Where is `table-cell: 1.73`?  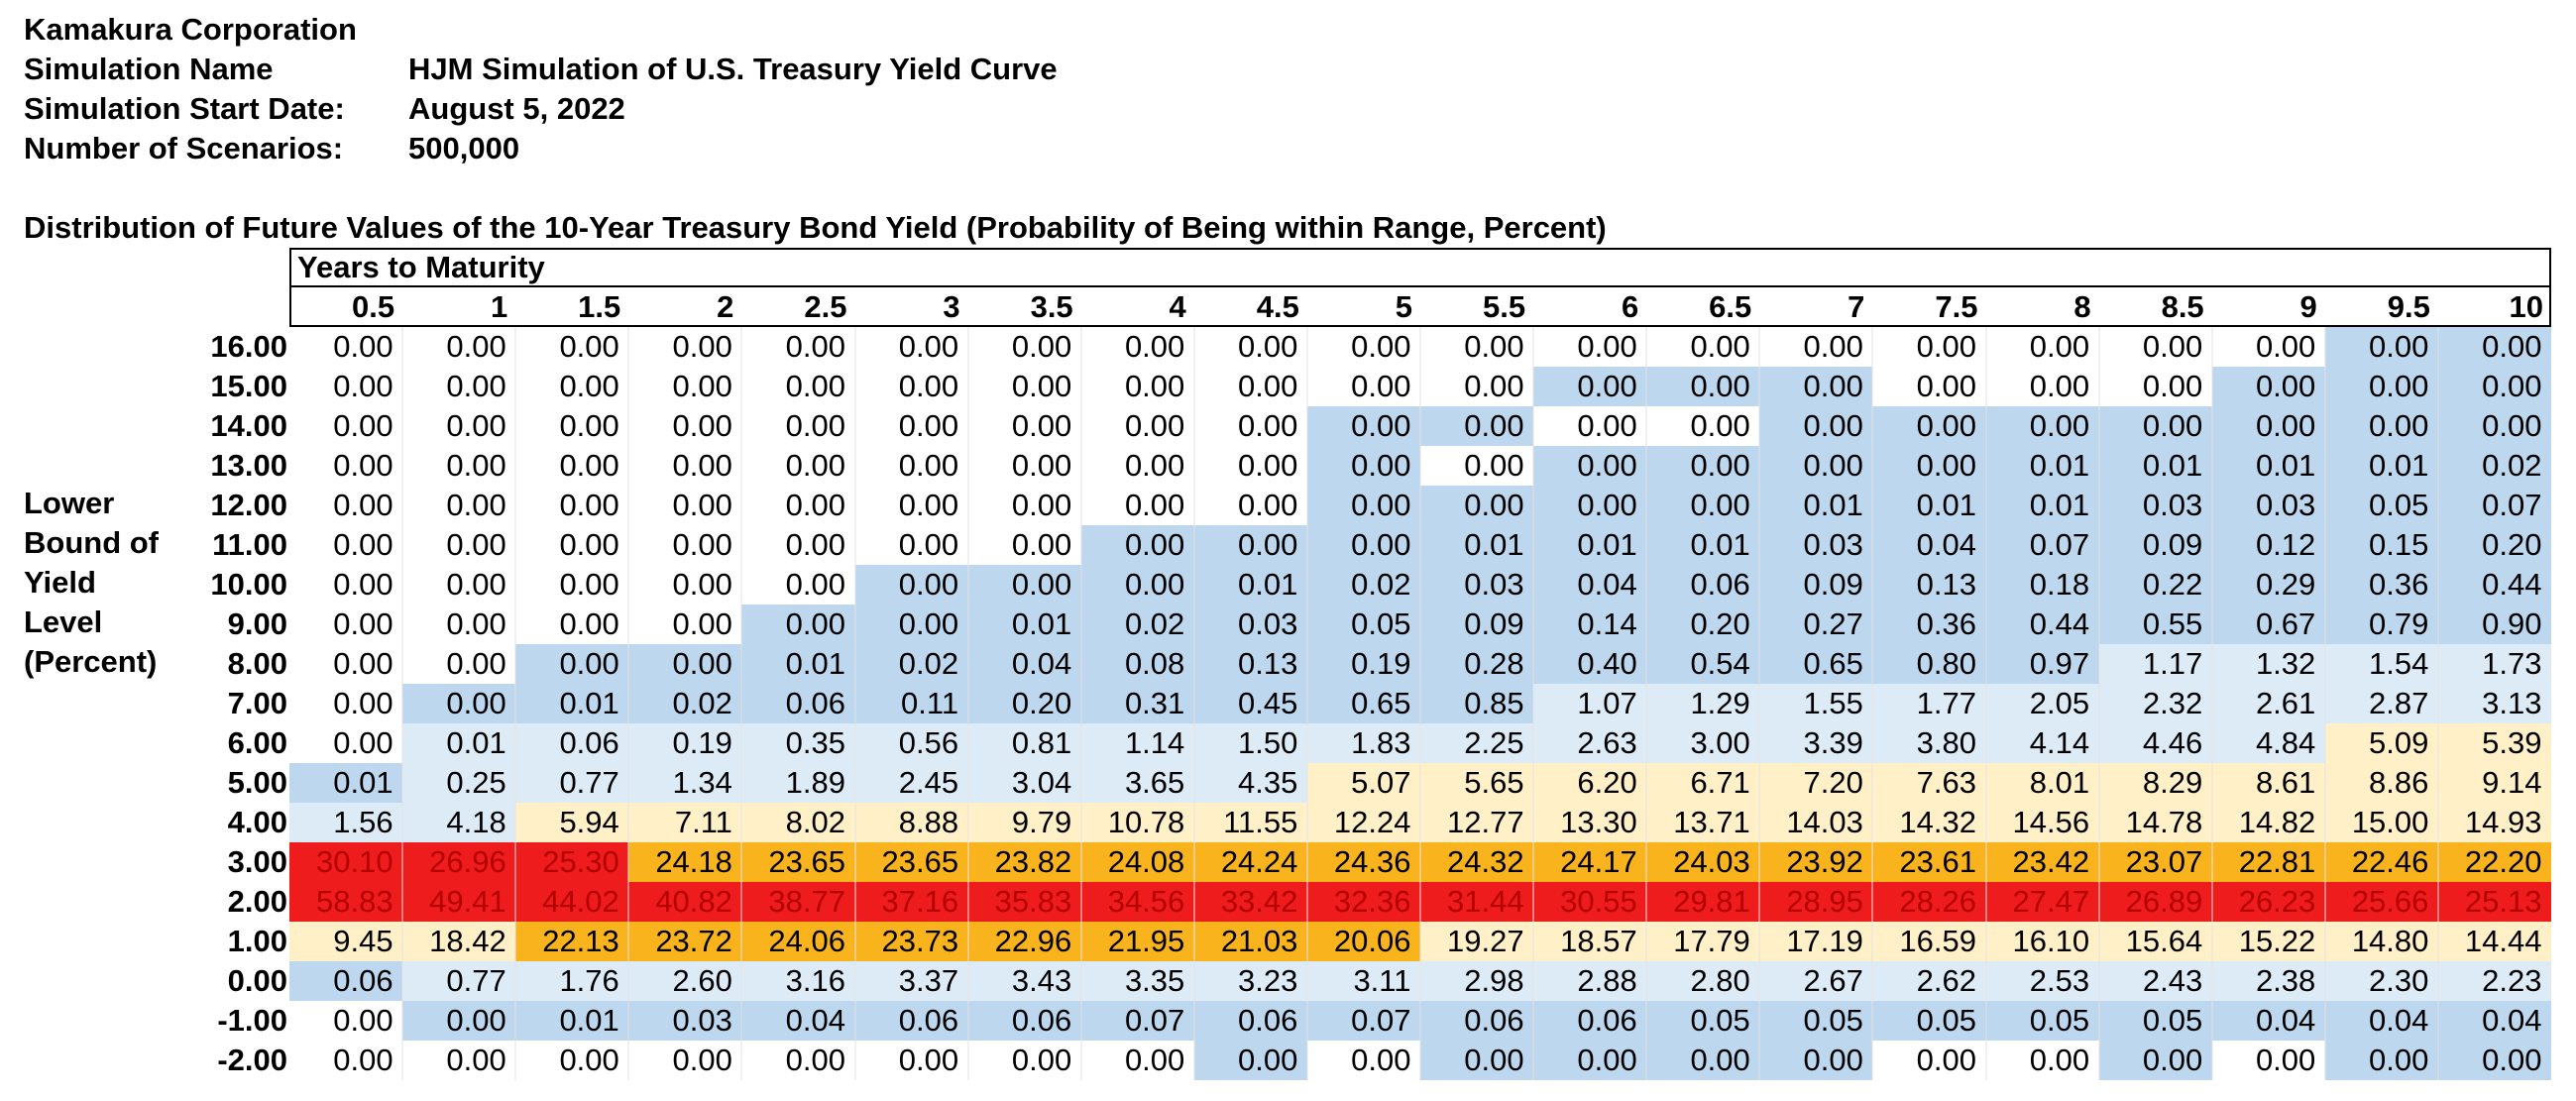
table-cell: 1.73 is located at coordinates (2494, 664).